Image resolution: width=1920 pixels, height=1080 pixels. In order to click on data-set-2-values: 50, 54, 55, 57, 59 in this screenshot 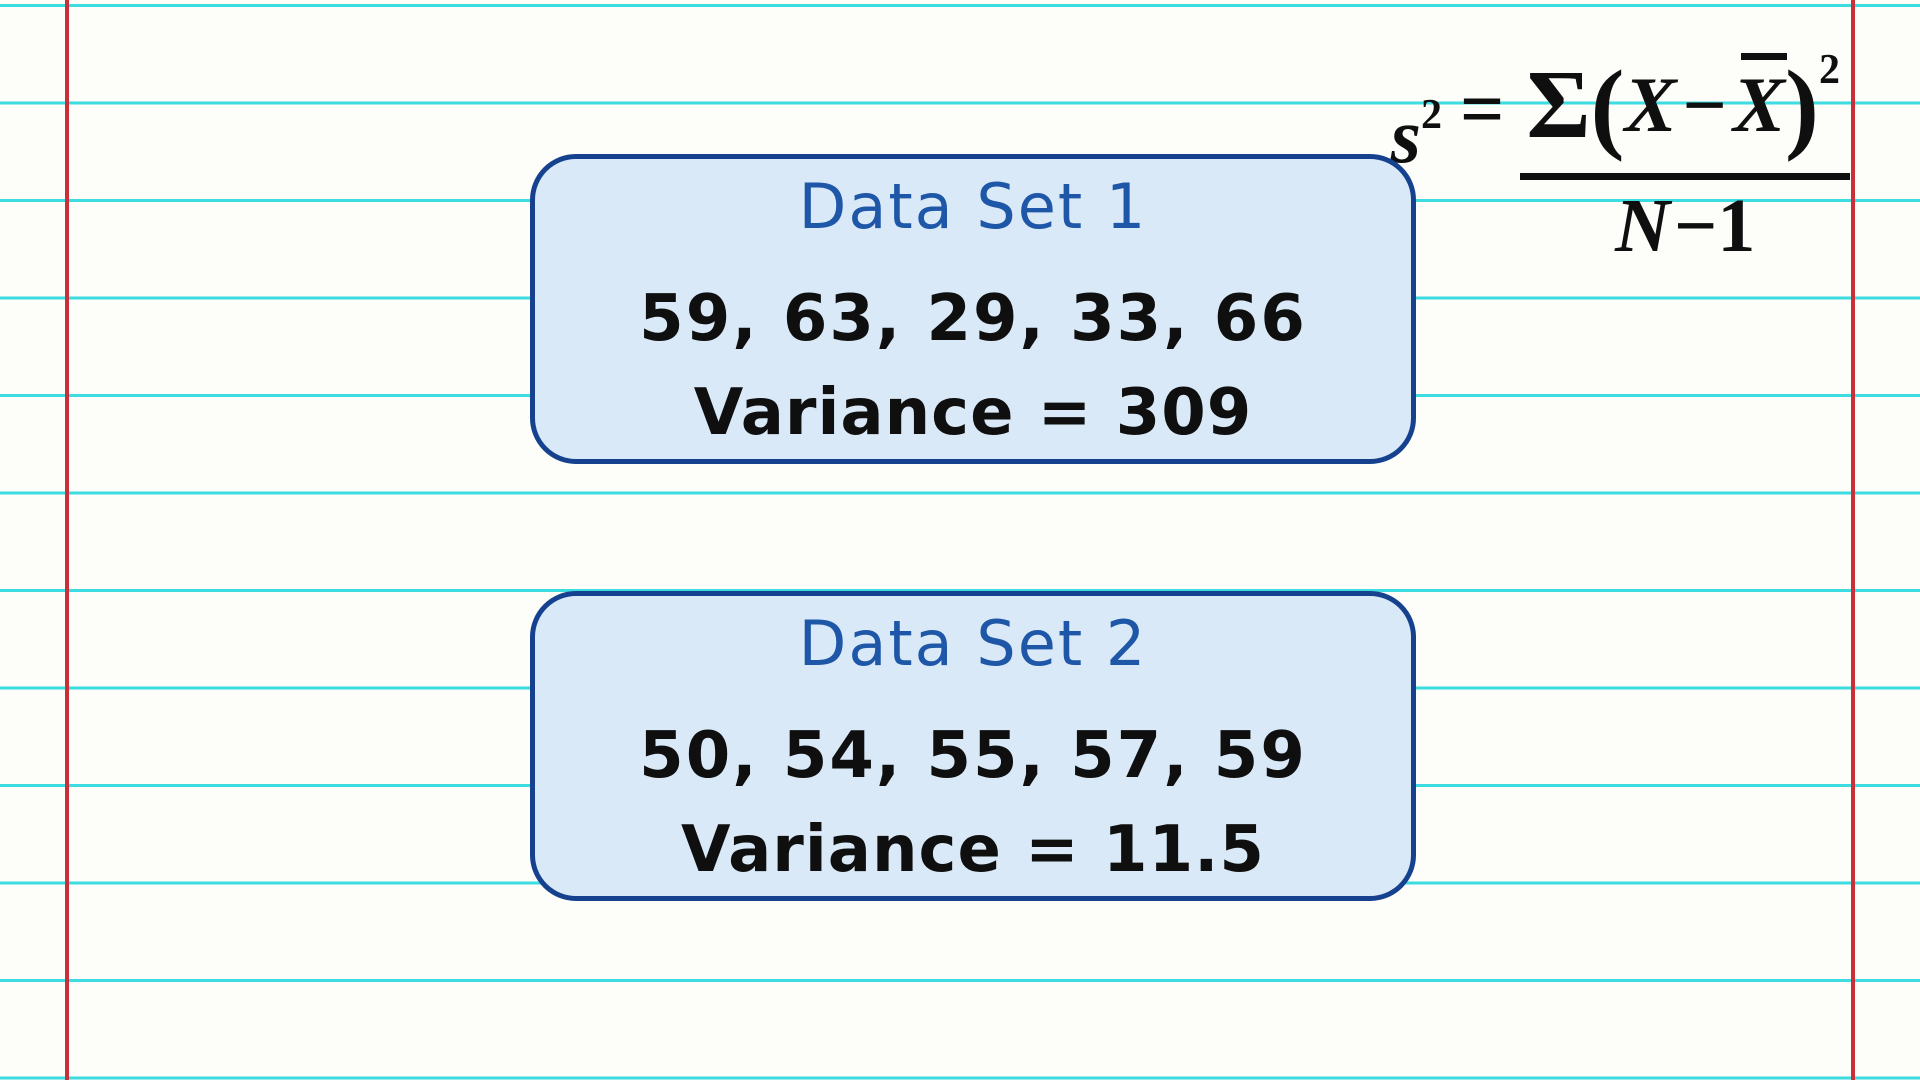, I will do `click(973, 756)`.